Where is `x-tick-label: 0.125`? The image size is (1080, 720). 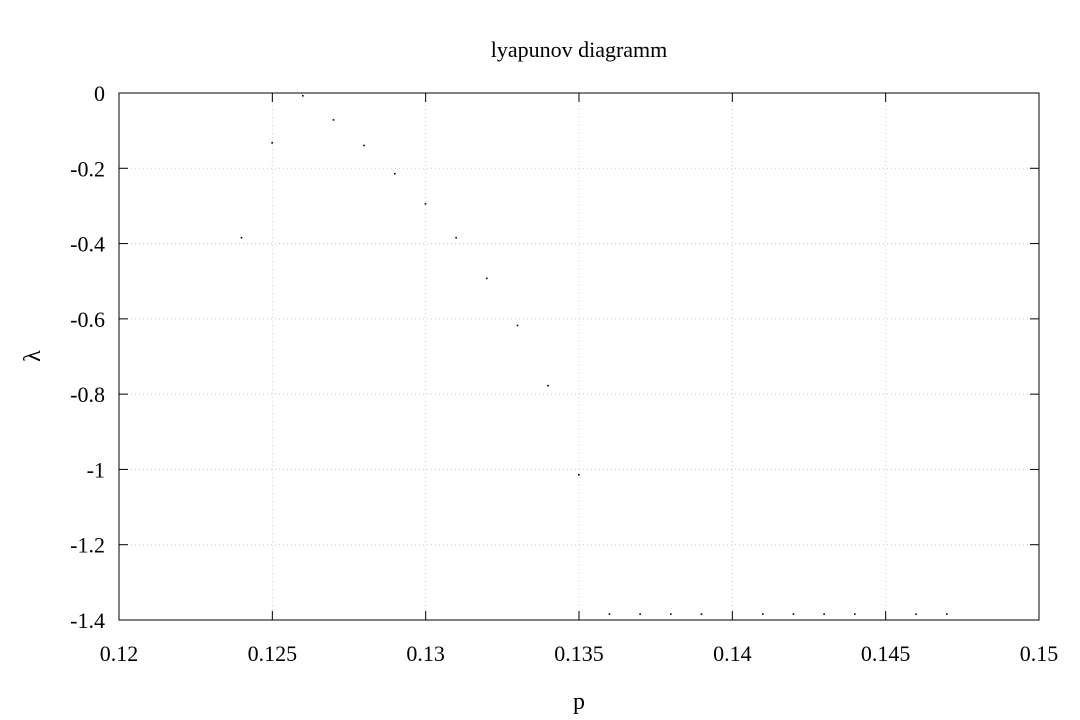 x-tick-label: 0.125 is located at coordinates (273, 653).